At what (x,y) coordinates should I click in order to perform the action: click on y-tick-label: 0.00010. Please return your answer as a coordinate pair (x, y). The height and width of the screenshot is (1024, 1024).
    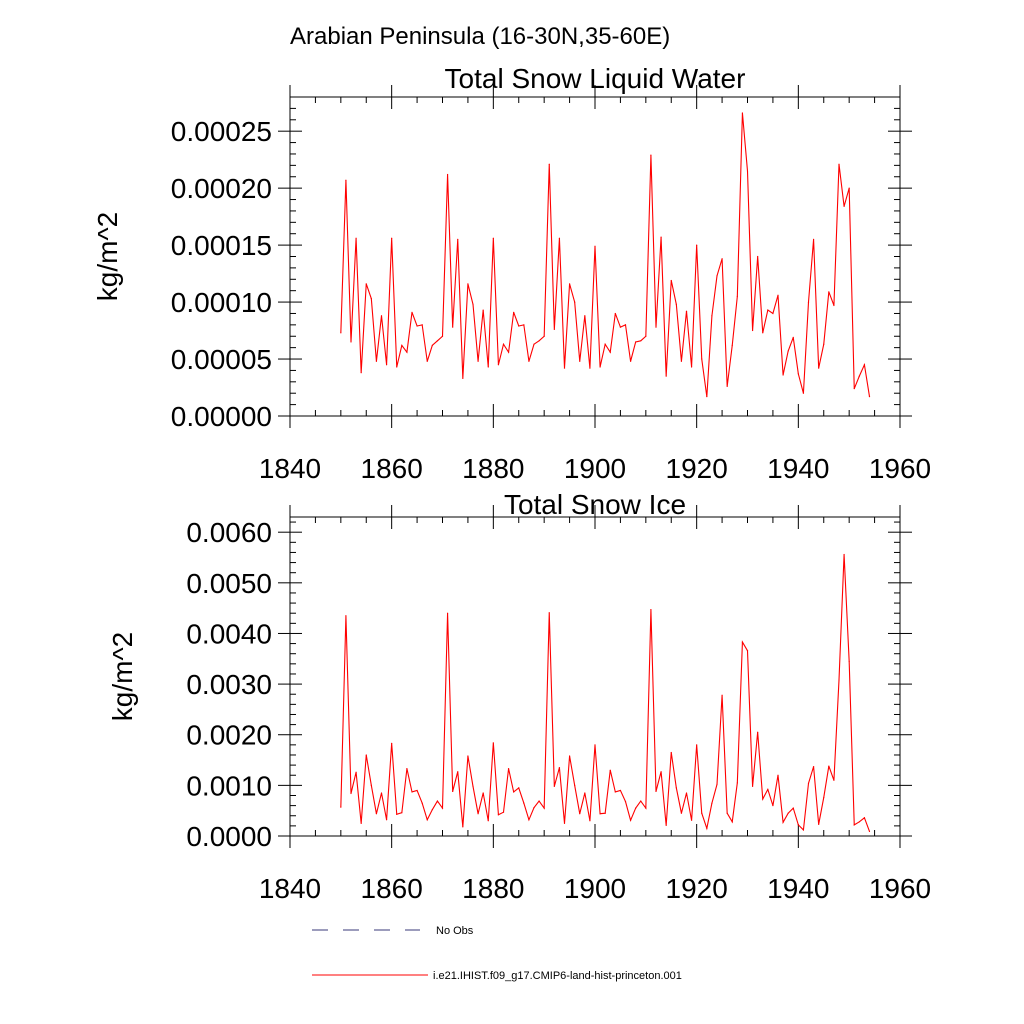
    Looking at the image, I should click on (221, 302).